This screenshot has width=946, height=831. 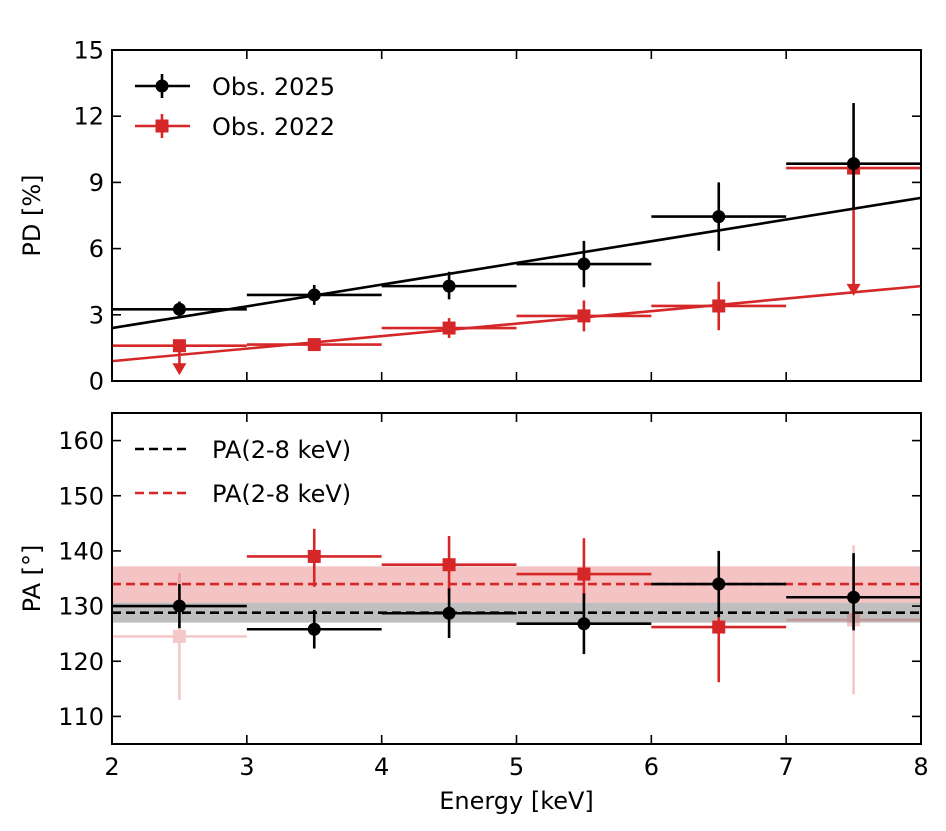 What do you see at coordinates (32, 215) in the screenshot?
I see `y-axis-label: PD [%]` at bounding box center [32, 215].